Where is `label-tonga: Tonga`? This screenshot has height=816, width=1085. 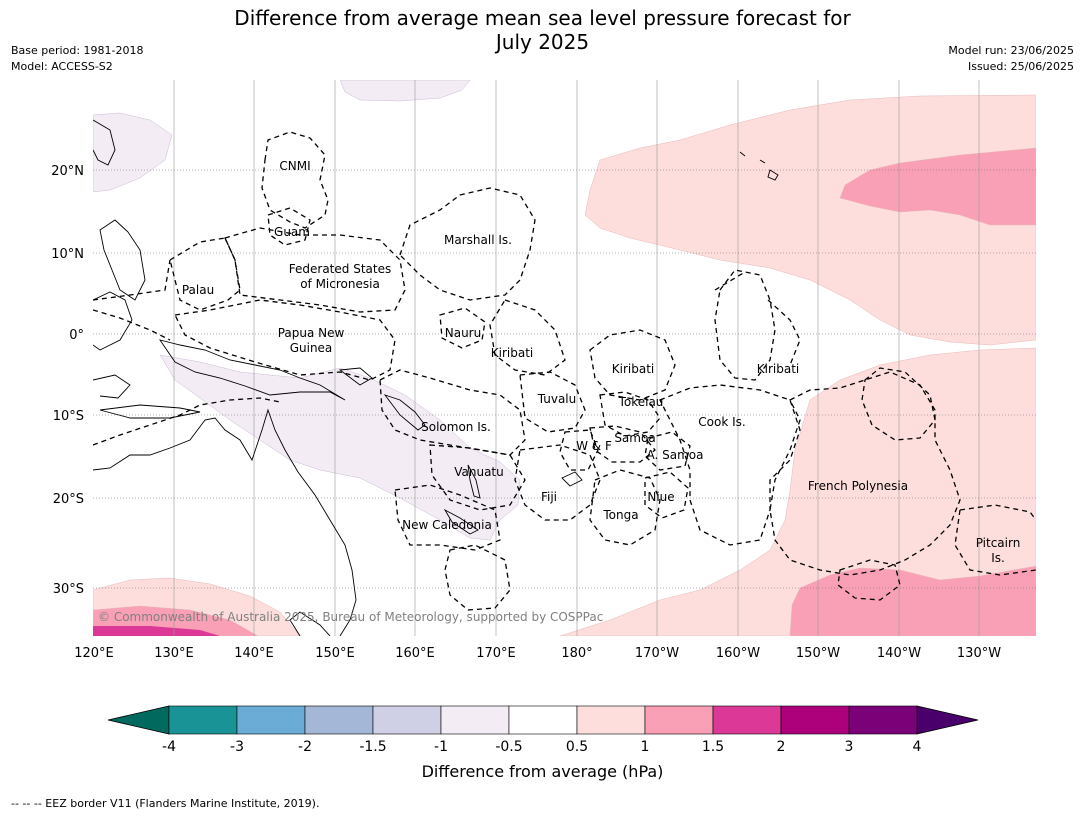
label-tonga: Tonga is located at coordinates (620, 515).